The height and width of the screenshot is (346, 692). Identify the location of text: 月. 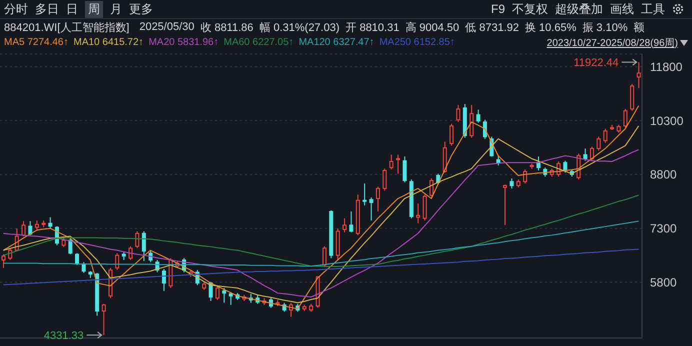
(116, 9).